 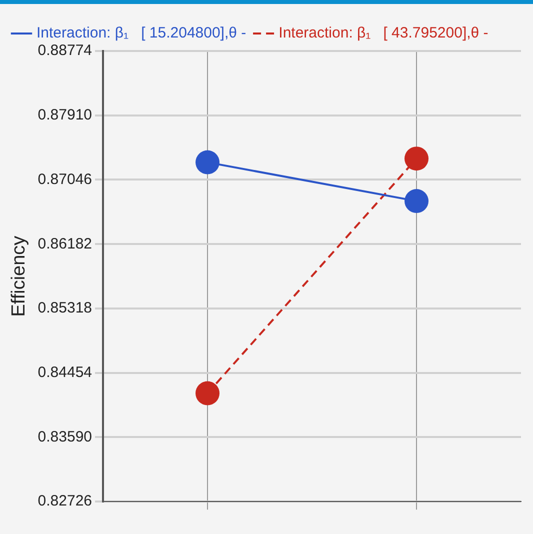 I want to click on y-tick-label: 0.84454, so click(x=65, y=372).